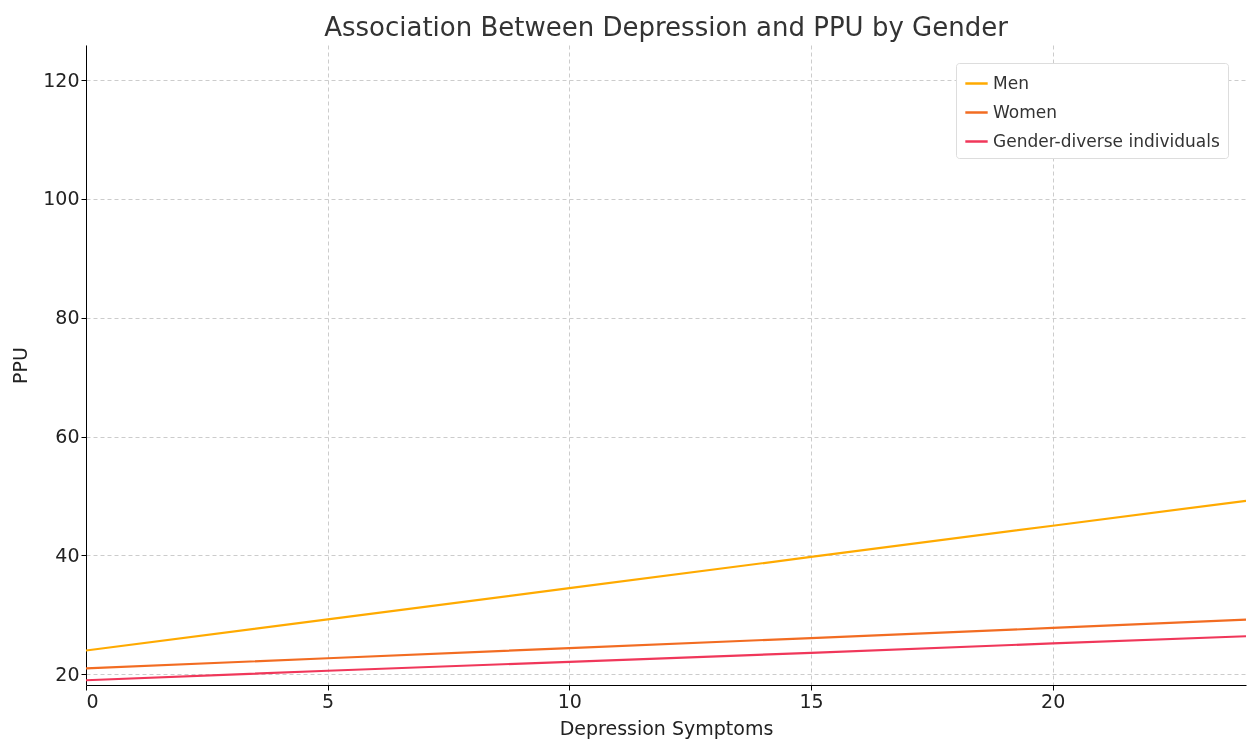  What do you see at coordinates (20, 365) in the screenshot?
I see `y-axis-title: PPU` at bounding box center [20, 365].